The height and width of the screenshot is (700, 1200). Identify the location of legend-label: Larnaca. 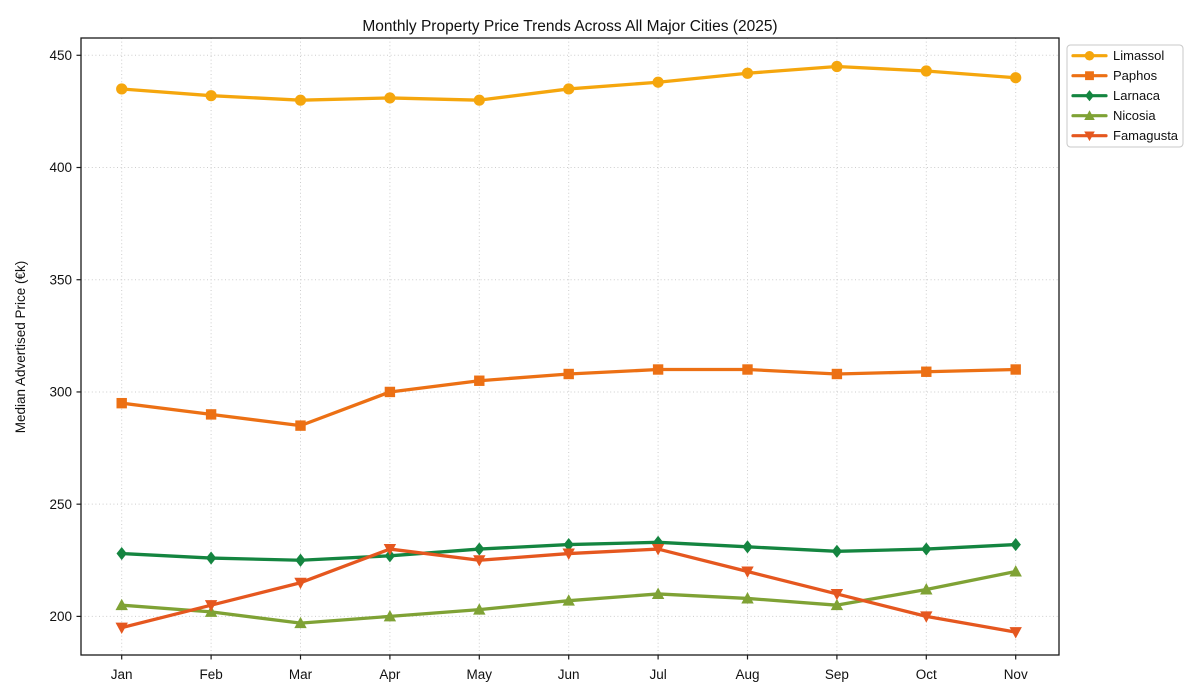
(1137, 95).